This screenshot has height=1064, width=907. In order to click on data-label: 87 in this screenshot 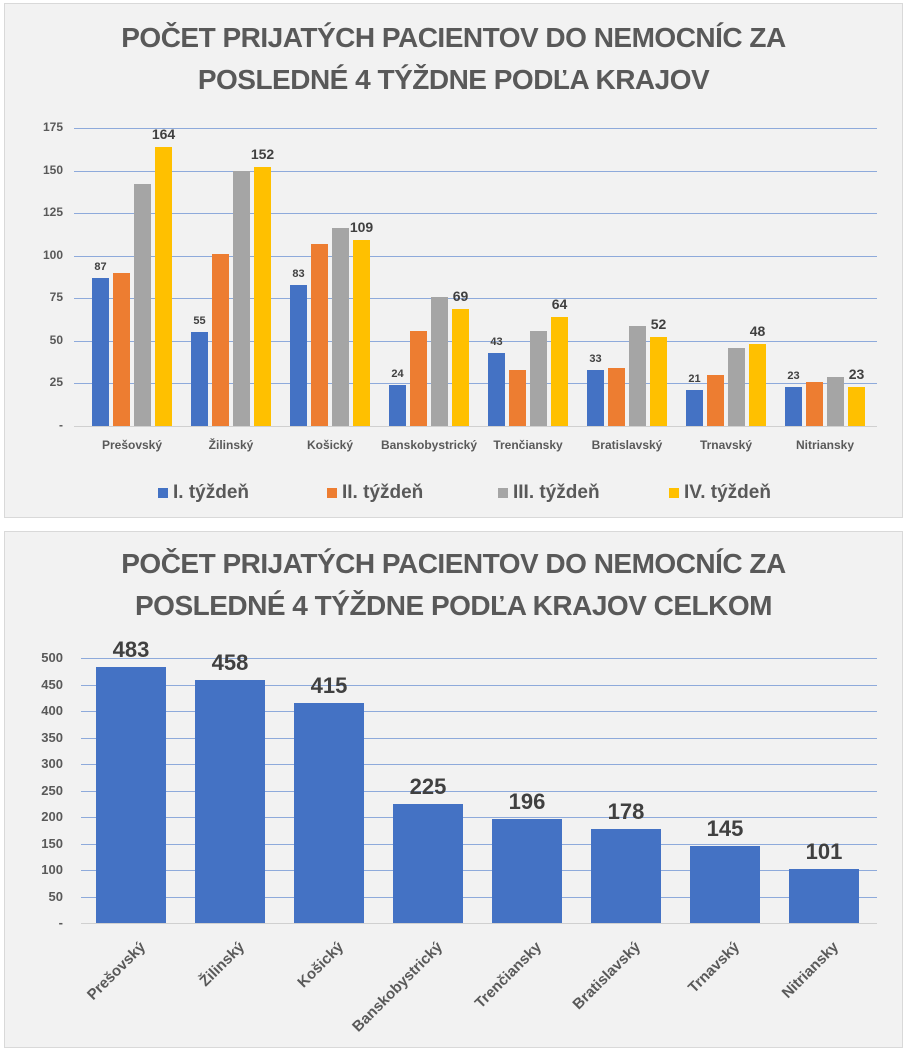, I will do `click(100, 266)`.